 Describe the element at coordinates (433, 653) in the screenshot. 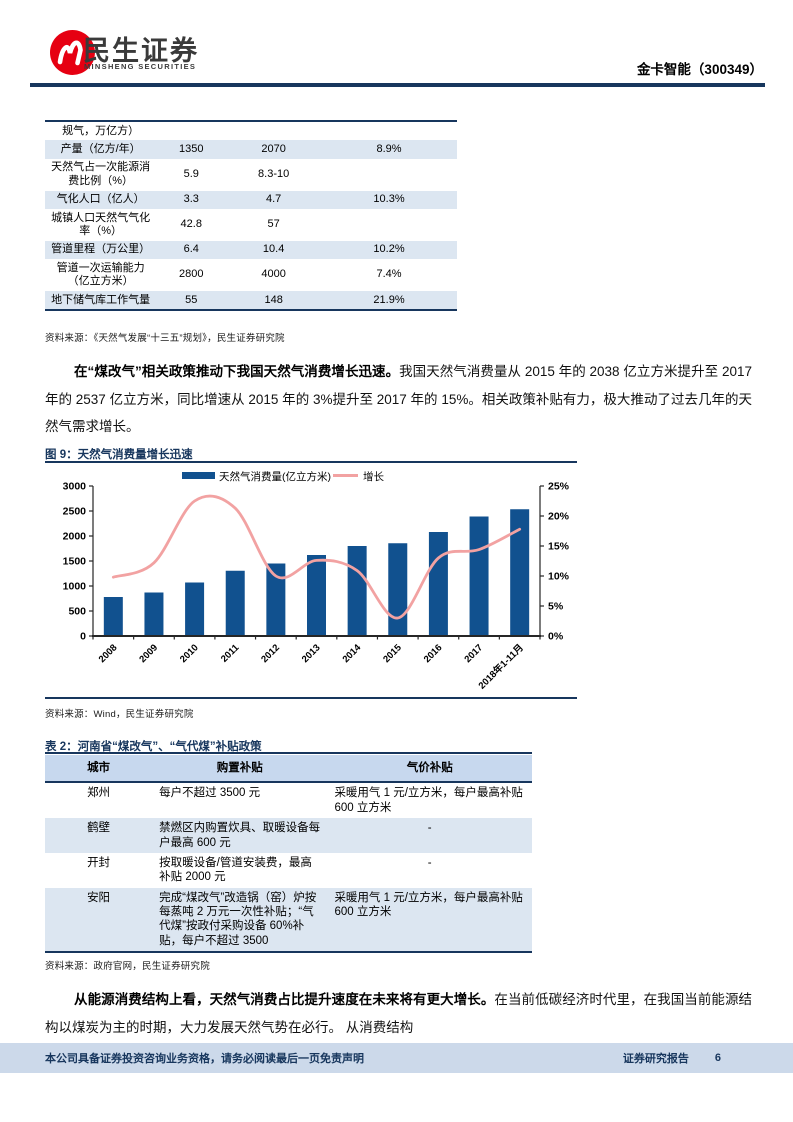

I see `x-axis-label: 2016` at that location.